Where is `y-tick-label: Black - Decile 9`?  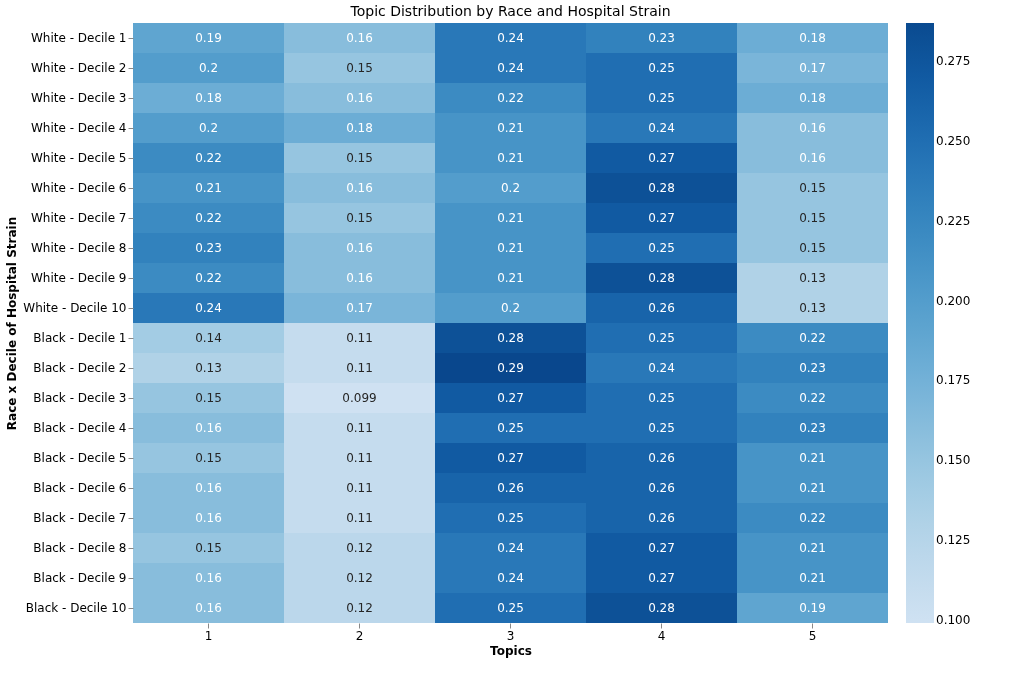 y-tick-label: Black - Decile 9 is located at coordinates (80, 578).